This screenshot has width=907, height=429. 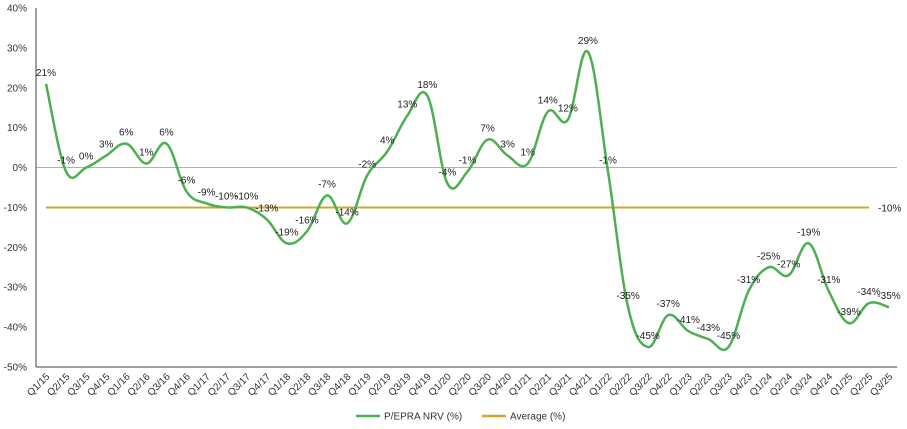 What do you see at coordinates (448, 173) in the screenshot?
I see `data-label: -4%` at bounding box center [448, 173].